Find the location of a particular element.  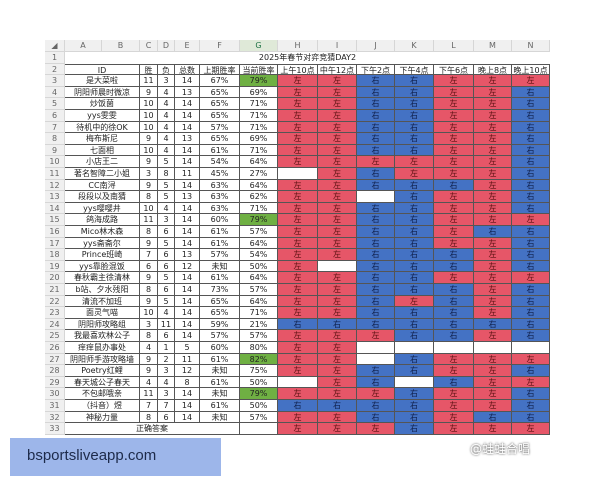

column-header-K: K is located at coordinates (414, 46).